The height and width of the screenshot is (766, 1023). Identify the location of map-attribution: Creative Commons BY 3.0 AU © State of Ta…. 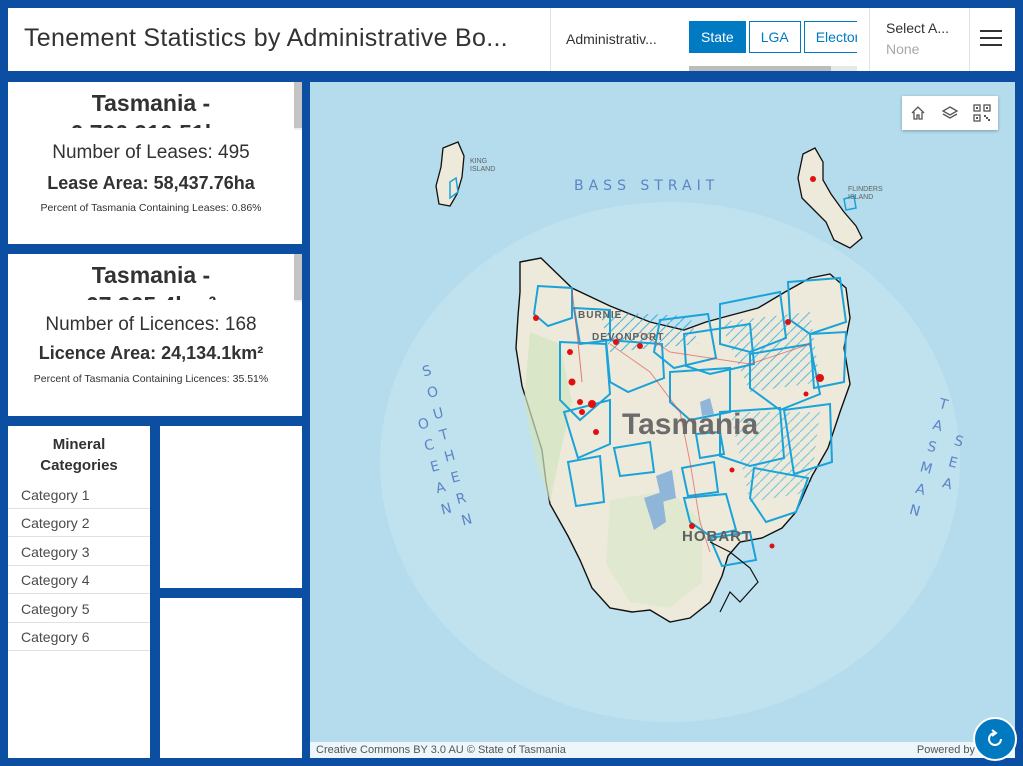
(662, 750).